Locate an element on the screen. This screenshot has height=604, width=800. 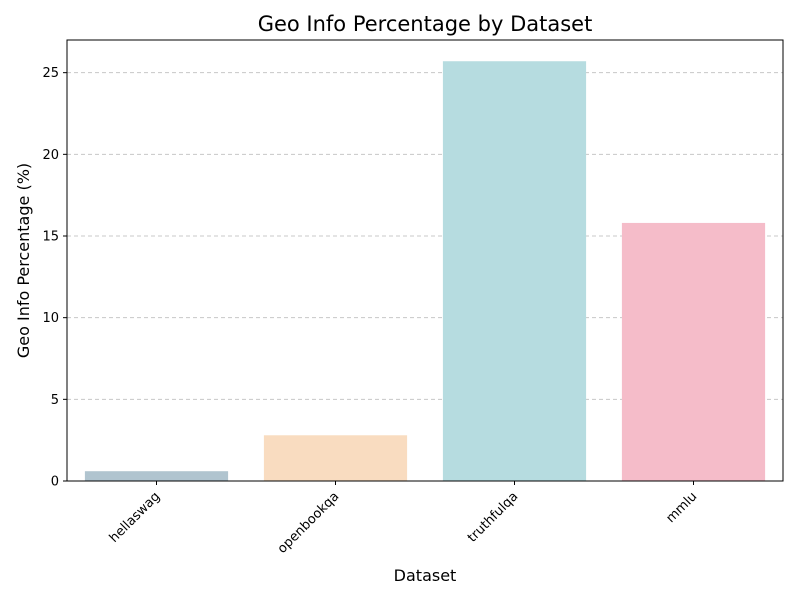
y-axis-ticks: 0 5 10 15 20 25 is located at coordinates (54, 278).